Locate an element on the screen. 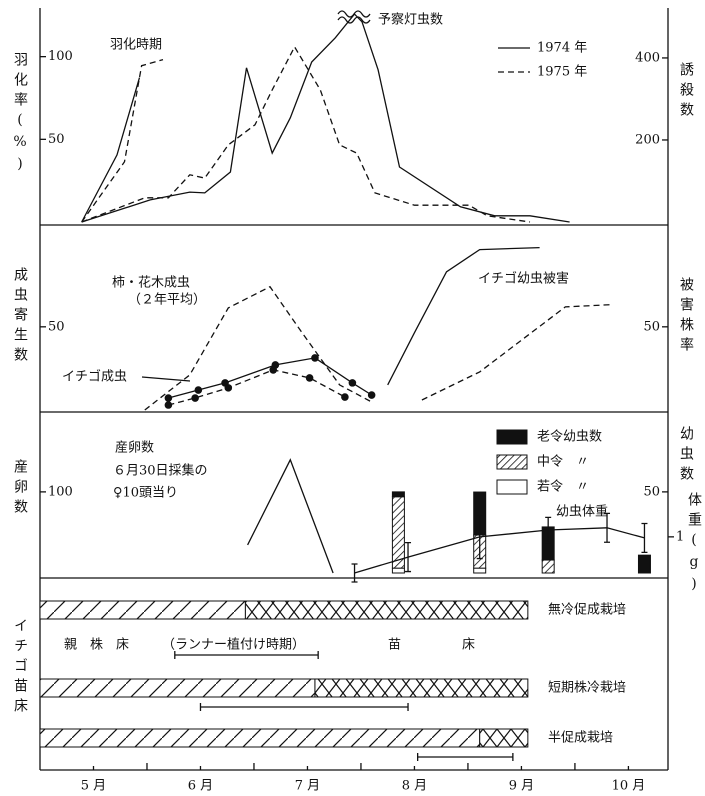  legend-label: 中令 〃 is located at coordinates (563, 462).